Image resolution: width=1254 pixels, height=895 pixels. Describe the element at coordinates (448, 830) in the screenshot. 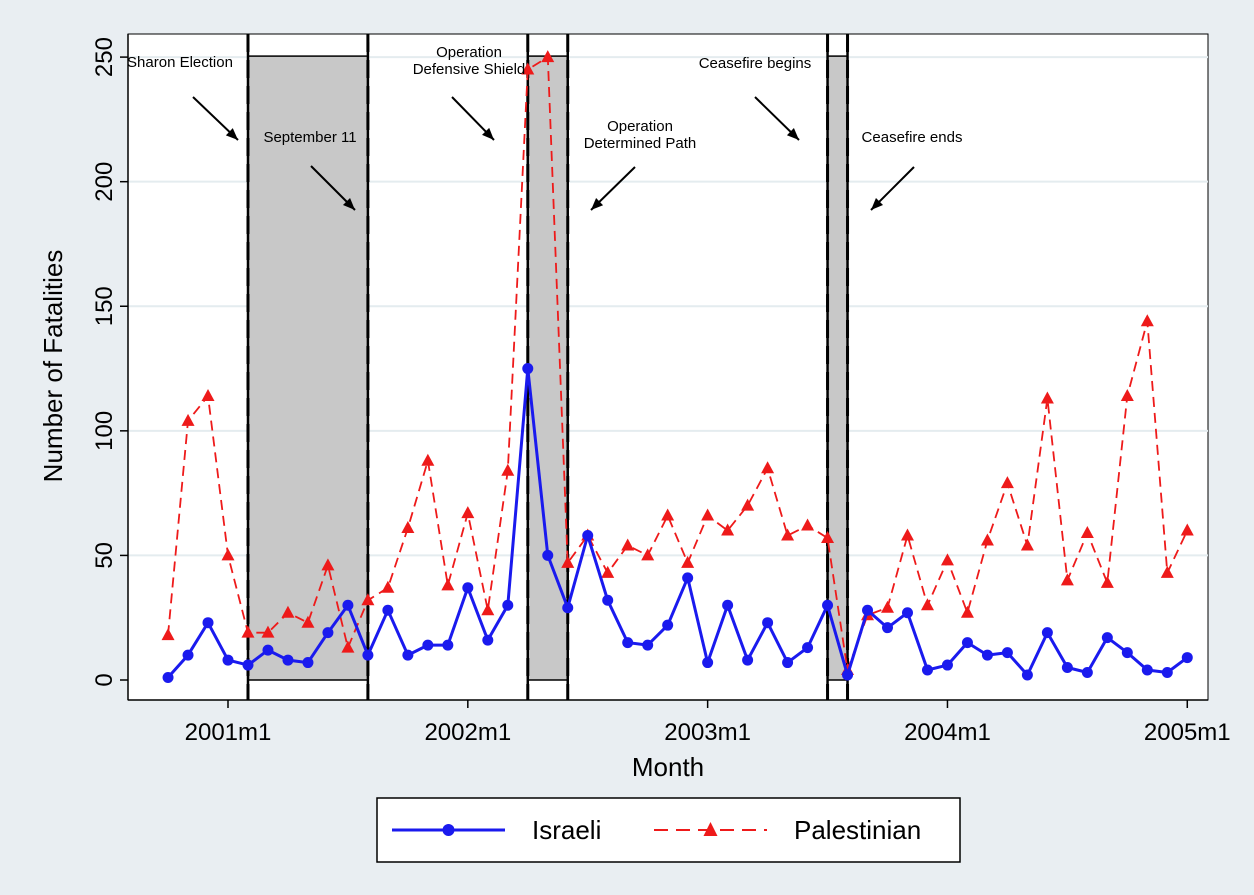

I see `legend-marker-israeli` at that location.